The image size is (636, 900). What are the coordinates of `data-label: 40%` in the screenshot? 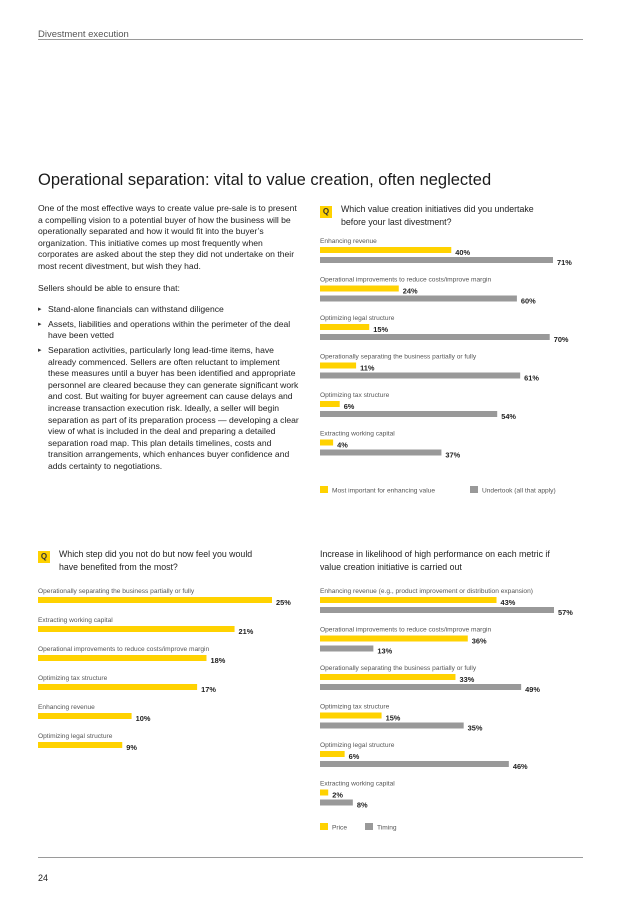 It's located at (462, 252).